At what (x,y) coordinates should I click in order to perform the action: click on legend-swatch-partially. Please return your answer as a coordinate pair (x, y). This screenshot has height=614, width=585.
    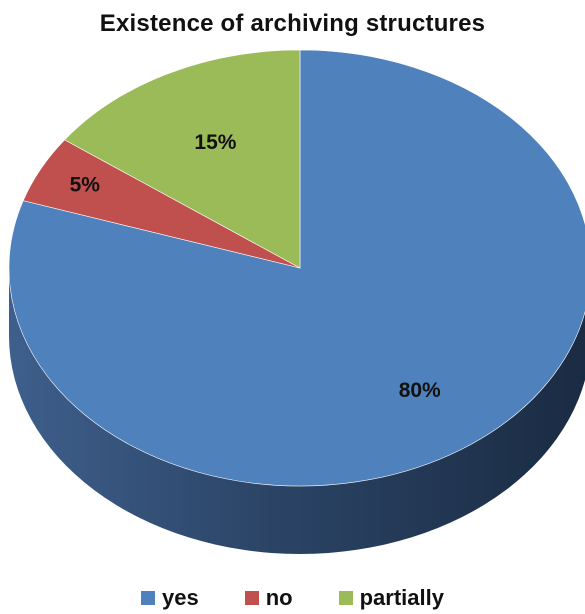
    Looking at the image, I should click on (345, 598).